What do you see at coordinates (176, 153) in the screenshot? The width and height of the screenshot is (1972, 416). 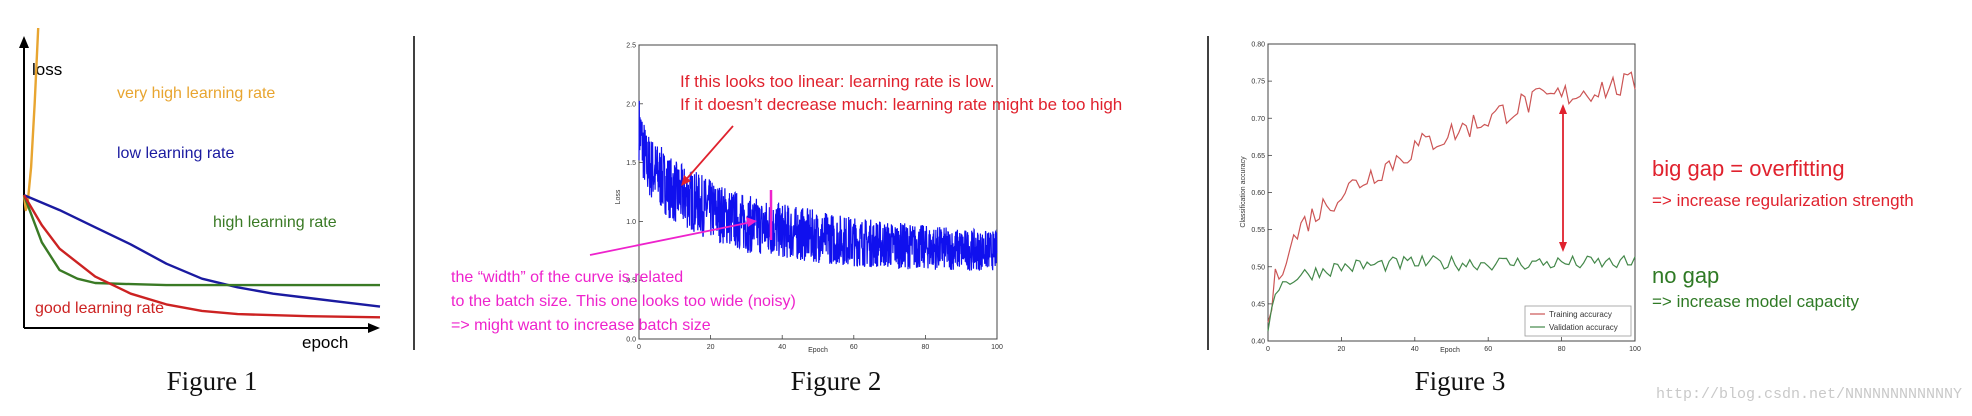 I see `figure-1-legend-low: low learning rate` at bounding box center [176, 153].